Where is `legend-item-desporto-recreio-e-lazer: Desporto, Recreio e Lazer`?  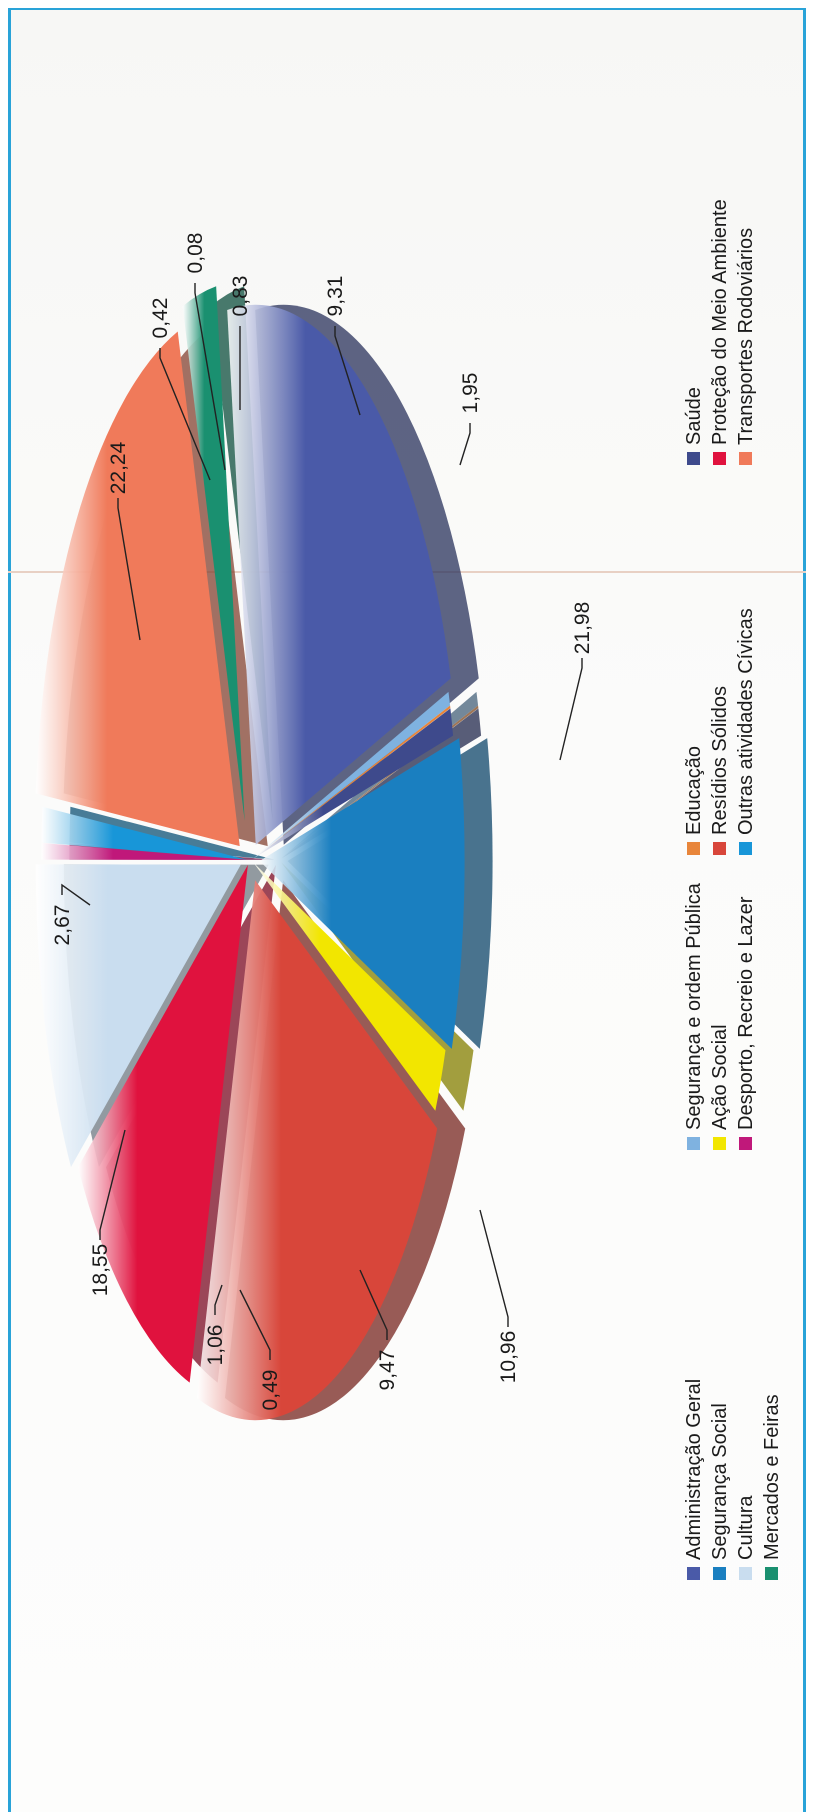
legend-item-desporto-recreio-e-lazer: Desporto, Recreio e Lazer is located at coordinates (746, 1023).